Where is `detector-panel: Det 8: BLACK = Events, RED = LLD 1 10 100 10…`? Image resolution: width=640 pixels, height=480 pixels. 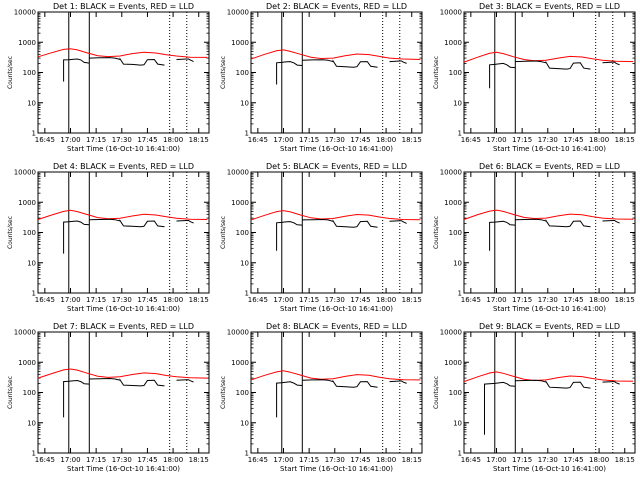
detector-panel: Det 8: BLACK = Events, RED = LLD 1 10 100 10… is located at coordinates (321, 397).